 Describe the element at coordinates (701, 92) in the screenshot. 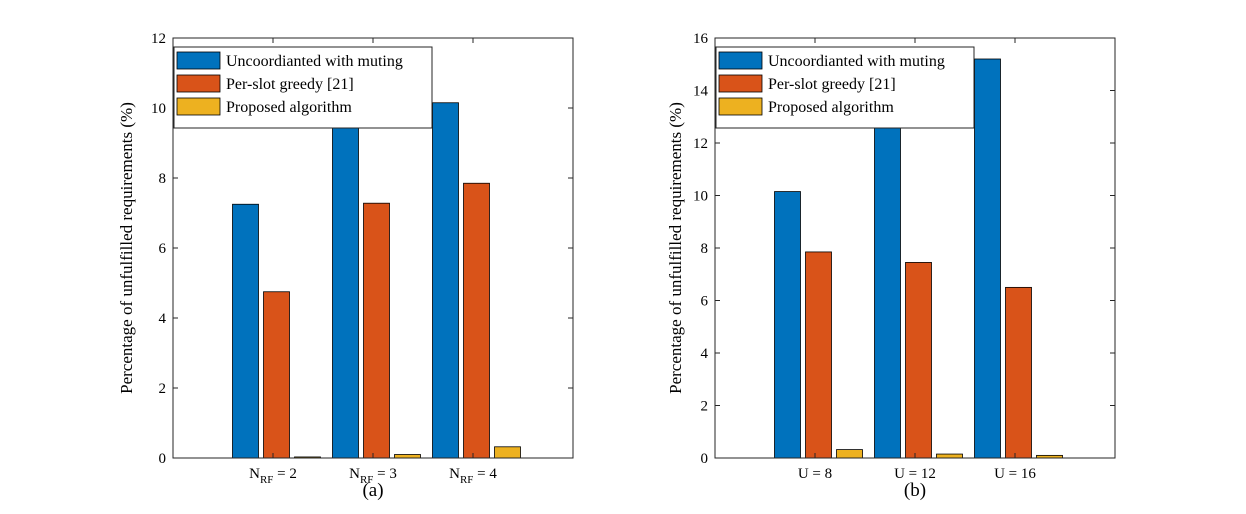

I see `y-tick-label: 14` at that location.